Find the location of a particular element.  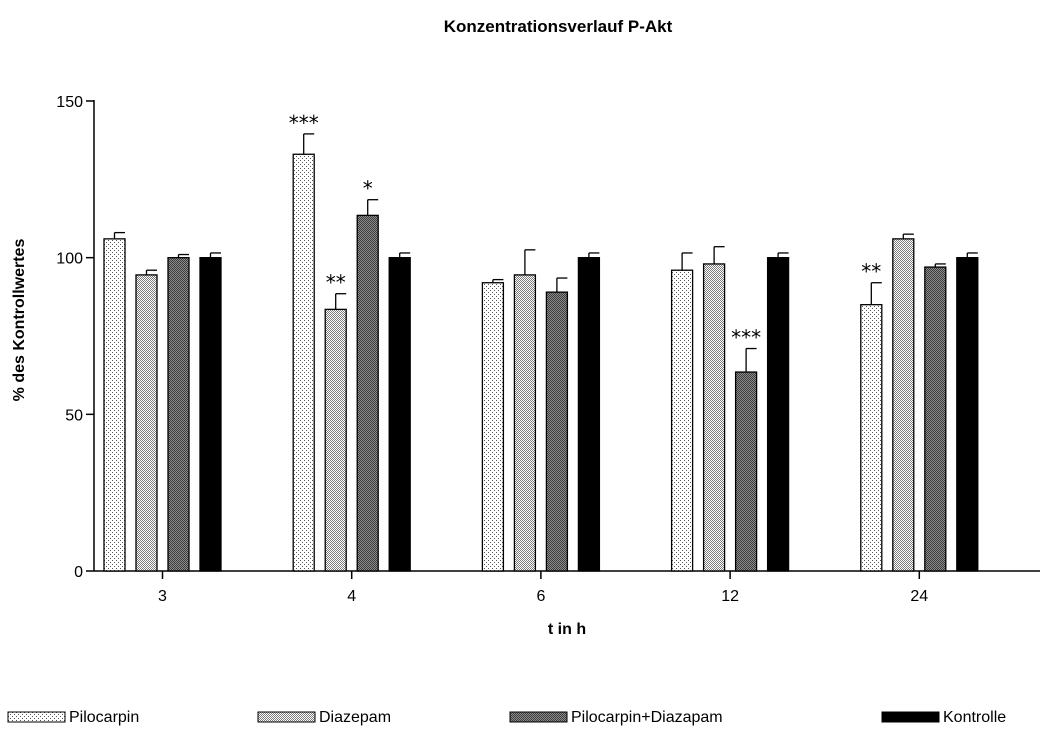

significance-label: * is located at coordinates (368, 189).